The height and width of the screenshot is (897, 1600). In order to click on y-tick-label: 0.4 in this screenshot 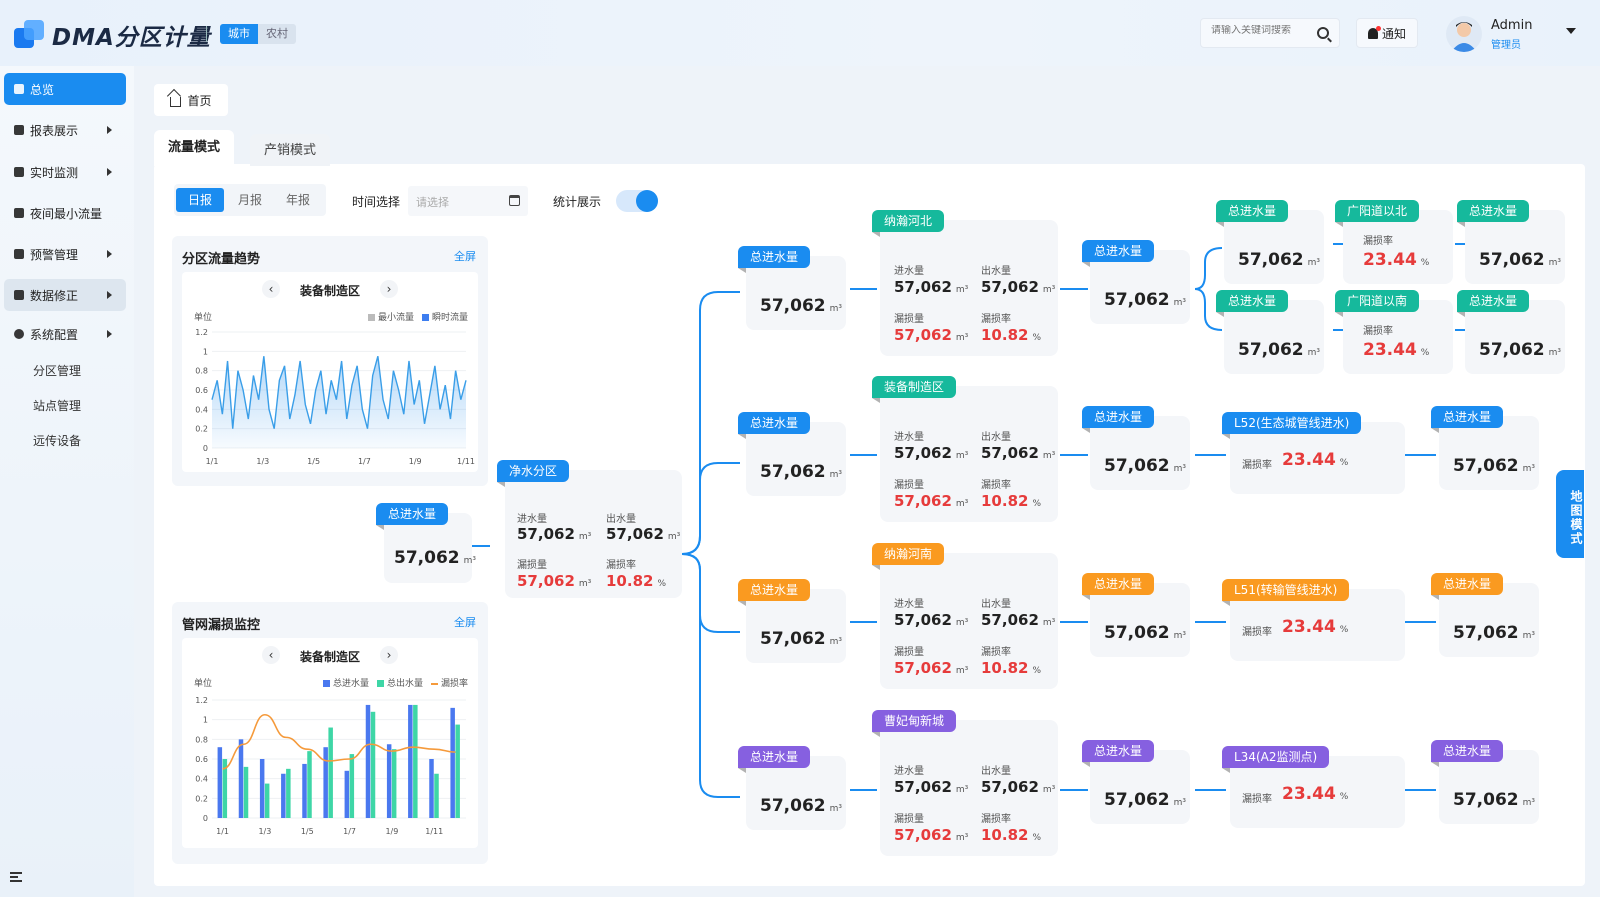, I will do `click(201, 409)`.